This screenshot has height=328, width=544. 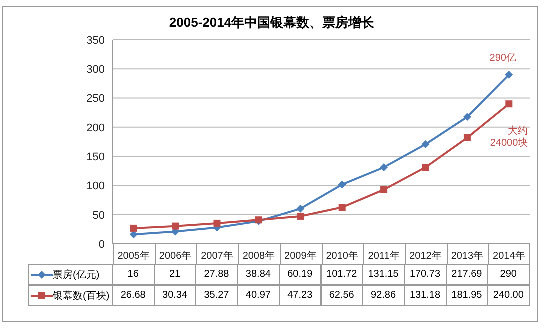 I want to click on legend-label: 票房(亿元), so click(x=76, y=275).